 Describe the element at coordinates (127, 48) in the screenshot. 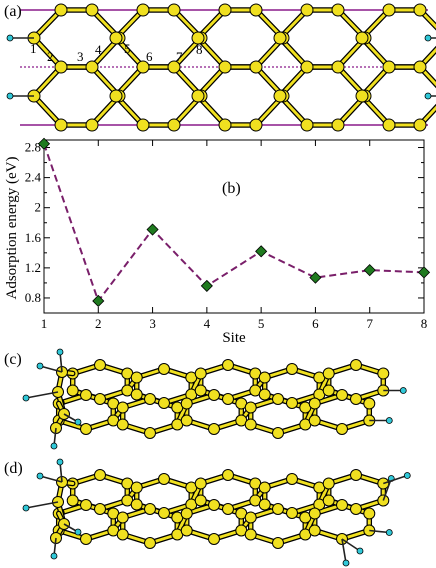

I see `site-label-5: 5` at that location.